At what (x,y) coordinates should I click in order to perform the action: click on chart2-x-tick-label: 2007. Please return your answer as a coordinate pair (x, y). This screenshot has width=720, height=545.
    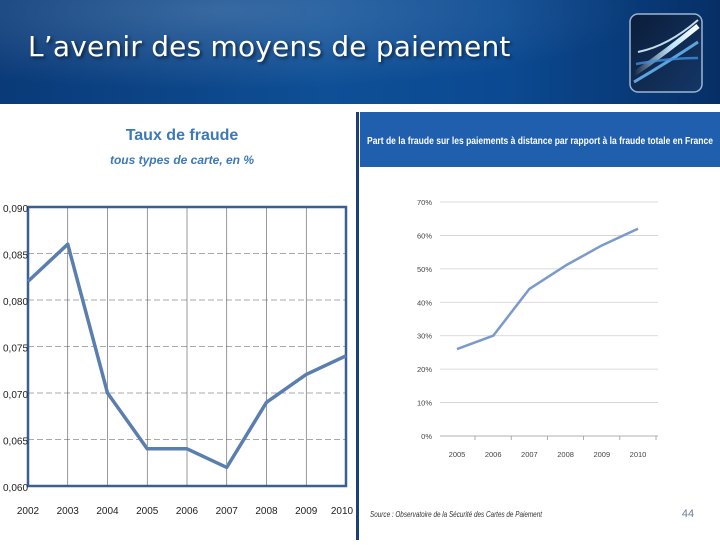
    Looking at the image, I should click on (529, 454).